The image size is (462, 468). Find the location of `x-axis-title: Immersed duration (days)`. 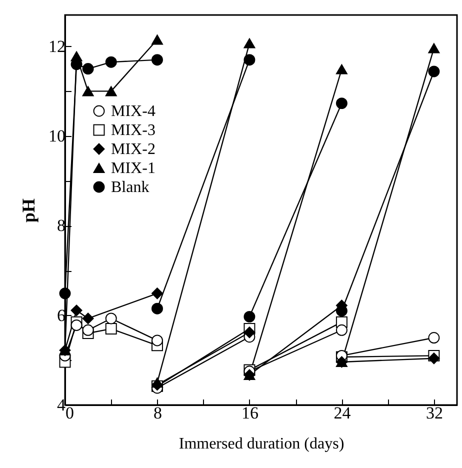

x-axis-title: Immersed duration (days) is located at coordinates (261, 444).